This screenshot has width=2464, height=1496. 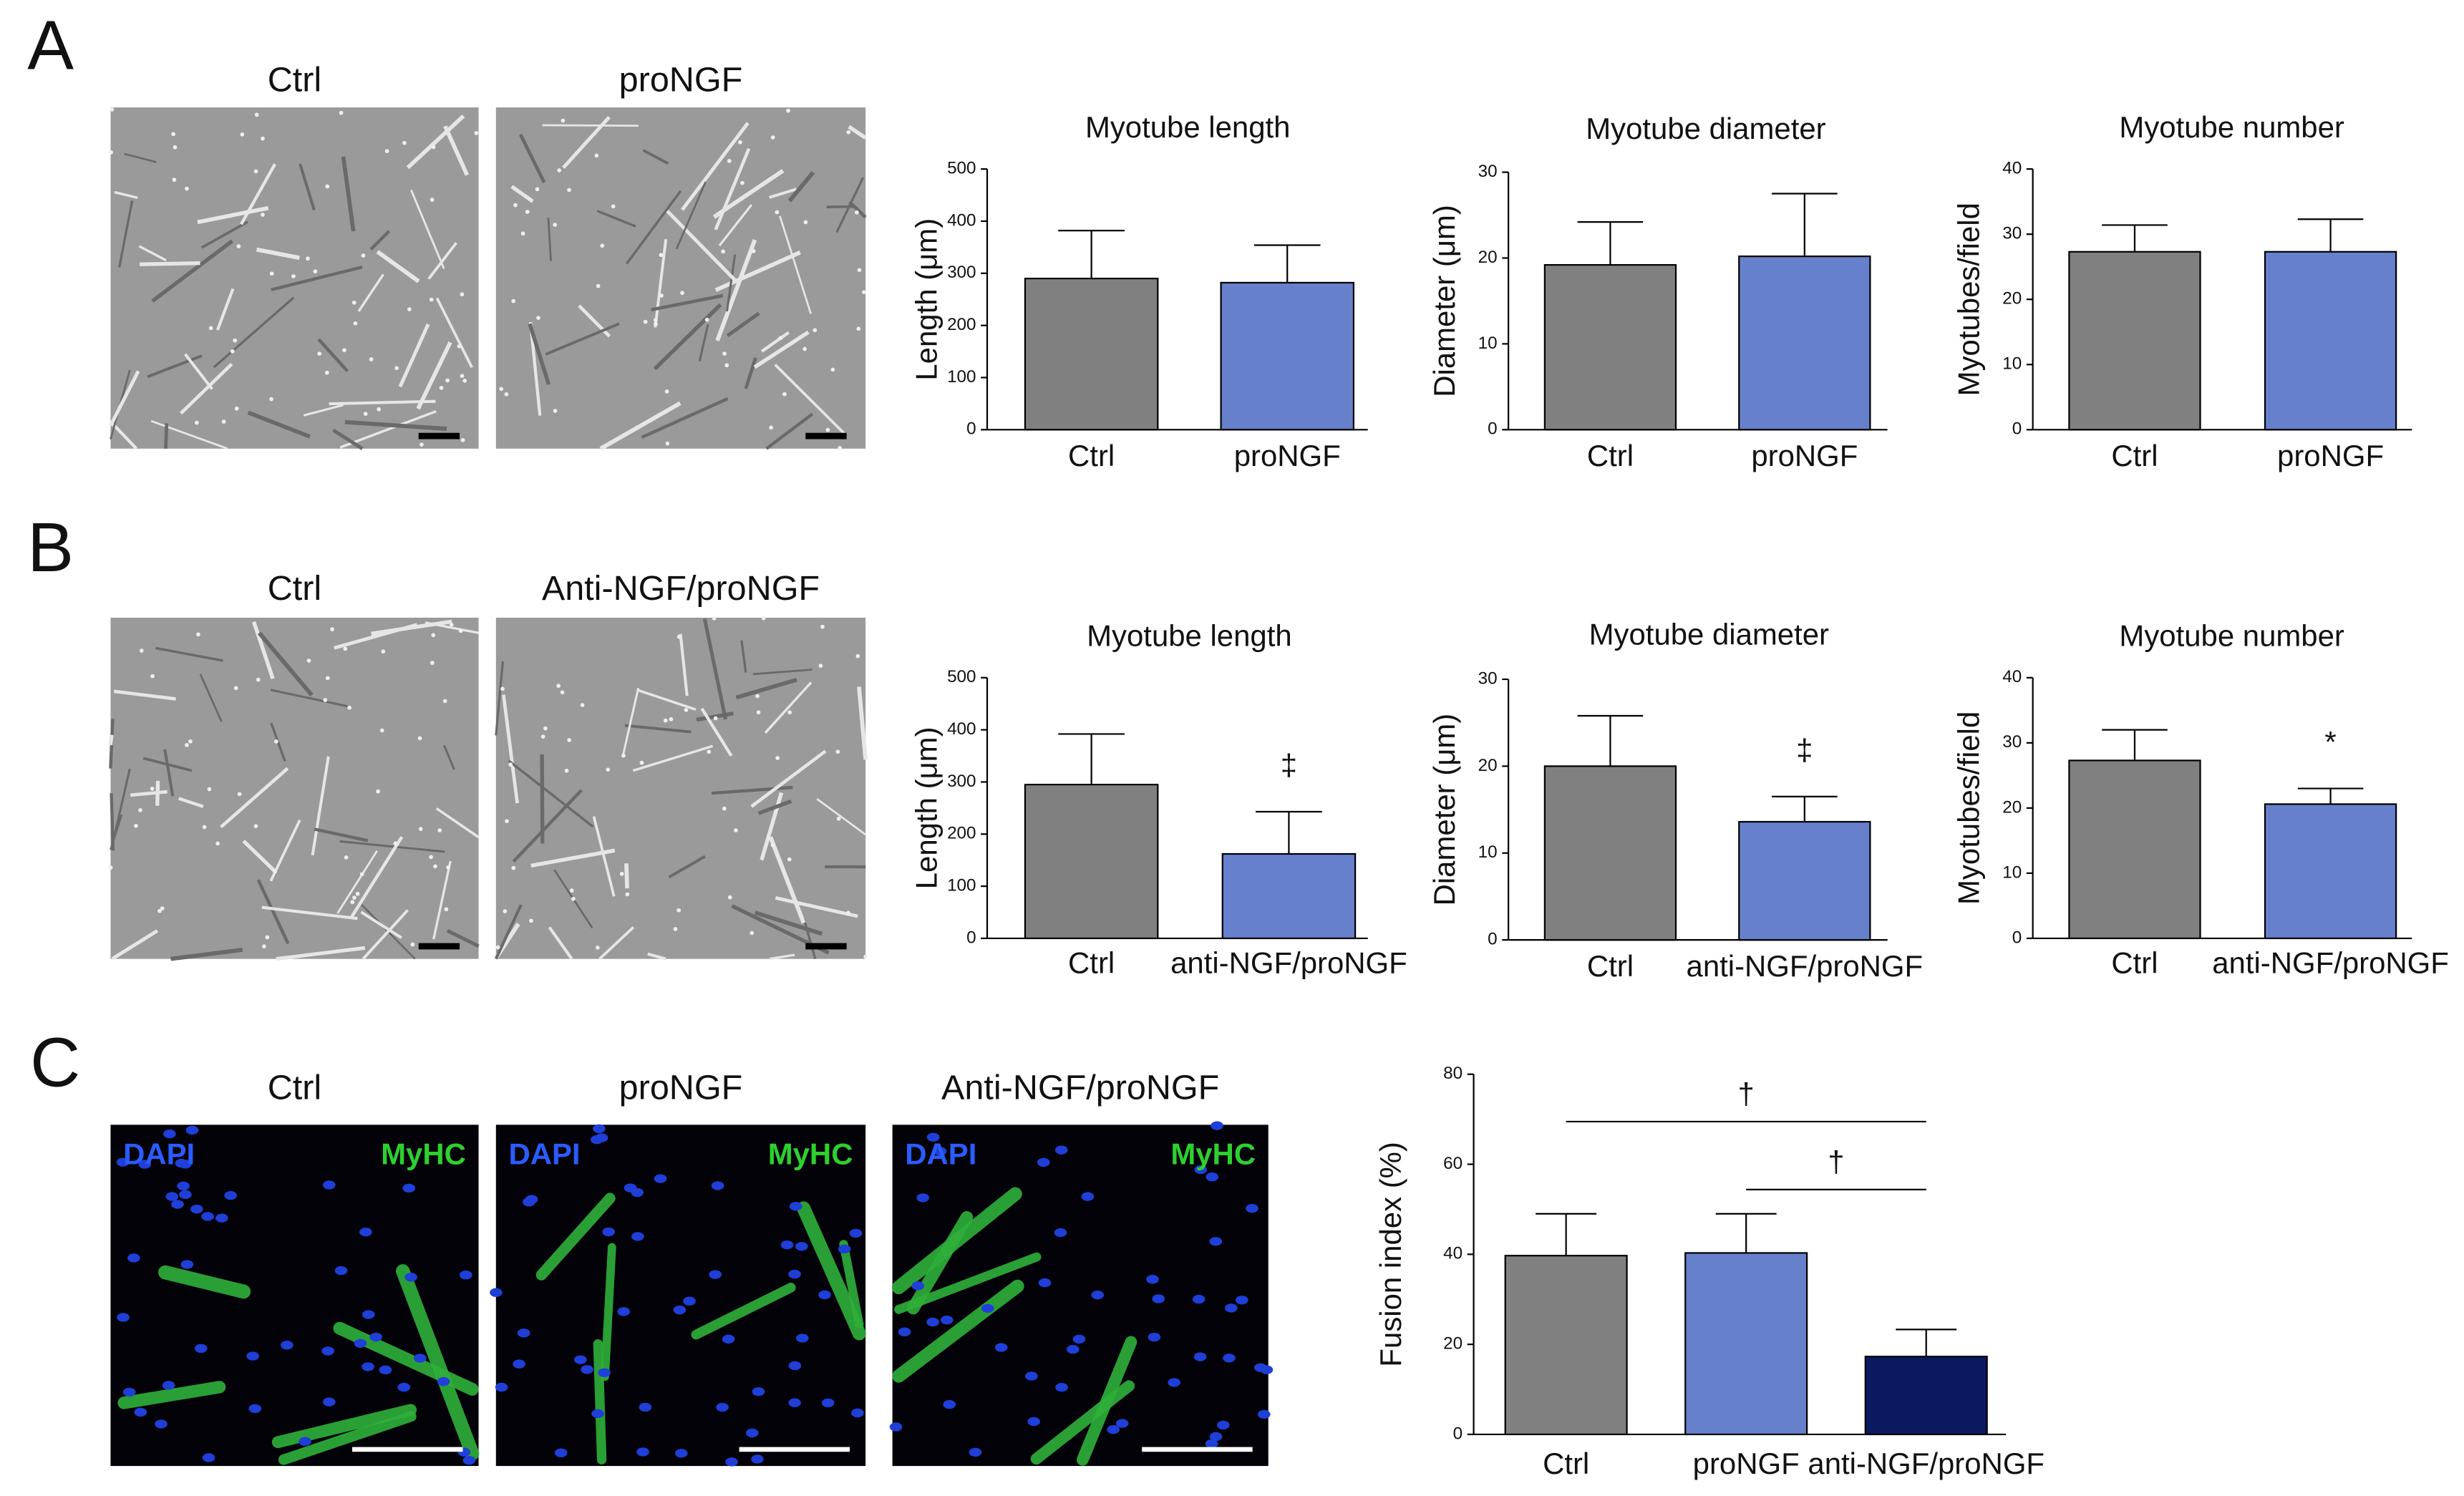 What do you see at coordinates (1081, 1294) in the screenshot?
I see `micrograph` at bounding box center [1081, 1294].